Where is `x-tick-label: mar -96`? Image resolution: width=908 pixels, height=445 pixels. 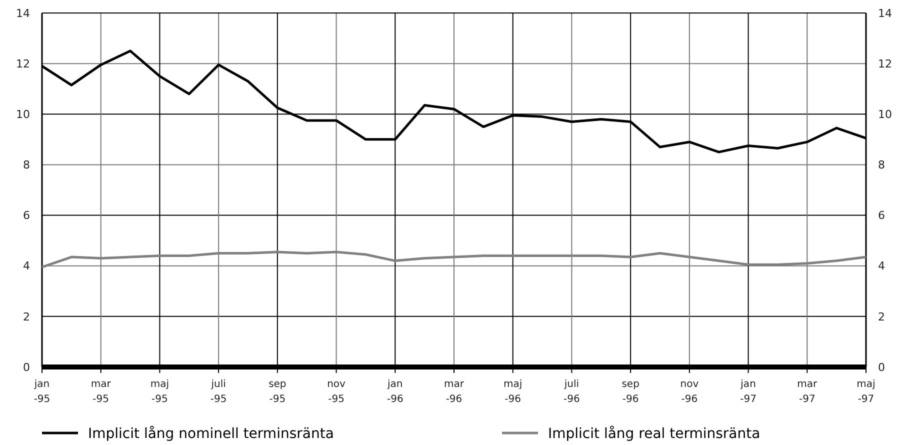
x-tick-label: mar -96 is located at coordinates (454, 392).